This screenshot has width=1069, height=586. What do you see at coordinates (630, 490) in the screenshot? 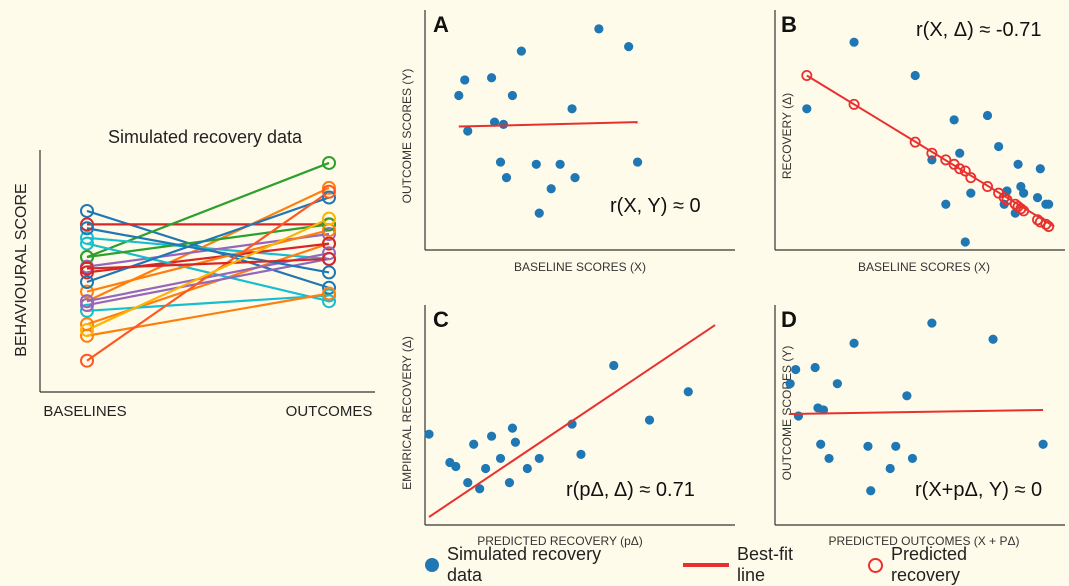
I see `panel-c-annotation: r(pΔ, Δ) ≈ 0.71` at bounding box center [630, 490].